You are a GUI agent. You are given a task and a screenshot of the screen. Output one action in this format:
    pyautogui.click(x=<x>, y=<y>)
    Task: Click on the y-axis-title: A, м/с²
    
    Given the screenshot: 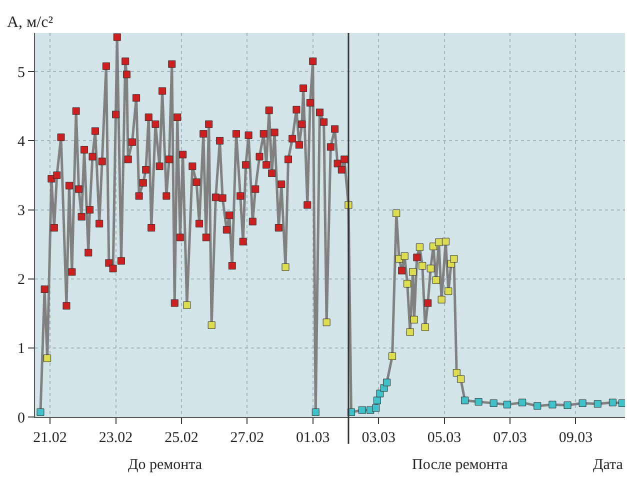 What is the action you would take?
    pyautogui.click(x=30, y=22)
    